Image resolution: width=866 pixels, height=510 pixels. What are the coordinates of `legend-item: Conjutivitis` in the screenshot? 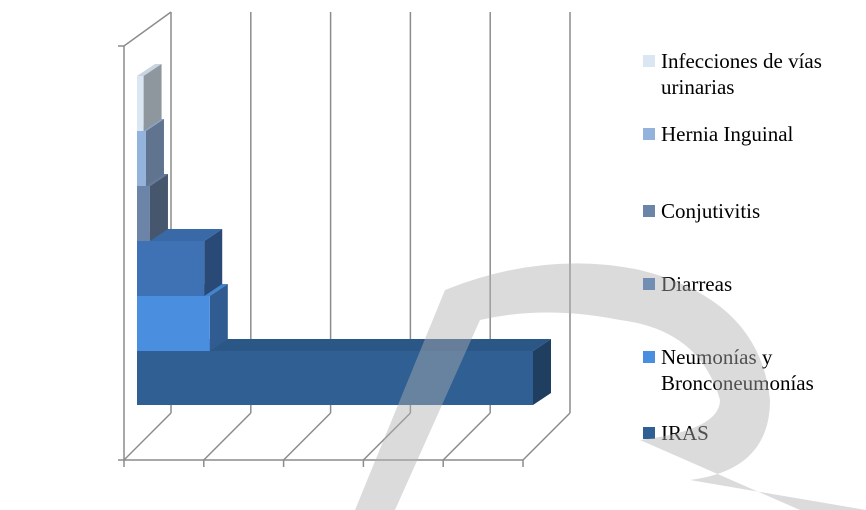 It's located at (701, 211).